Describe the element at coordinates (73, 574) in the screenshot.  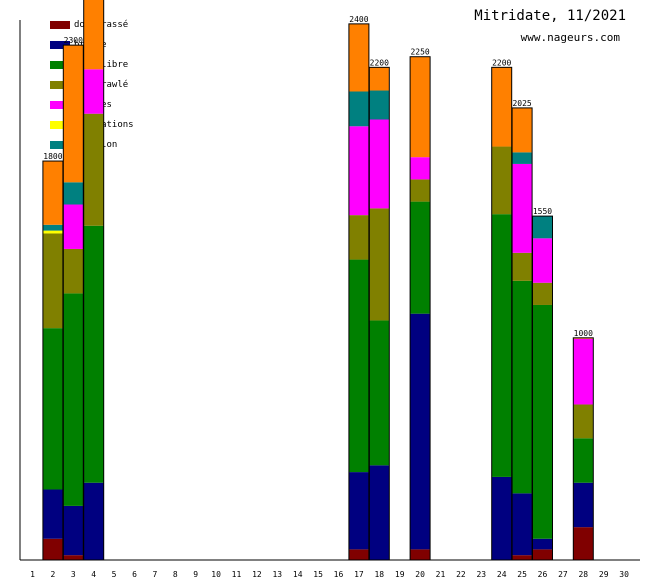
I see `x-tick-label: 3` at that location.